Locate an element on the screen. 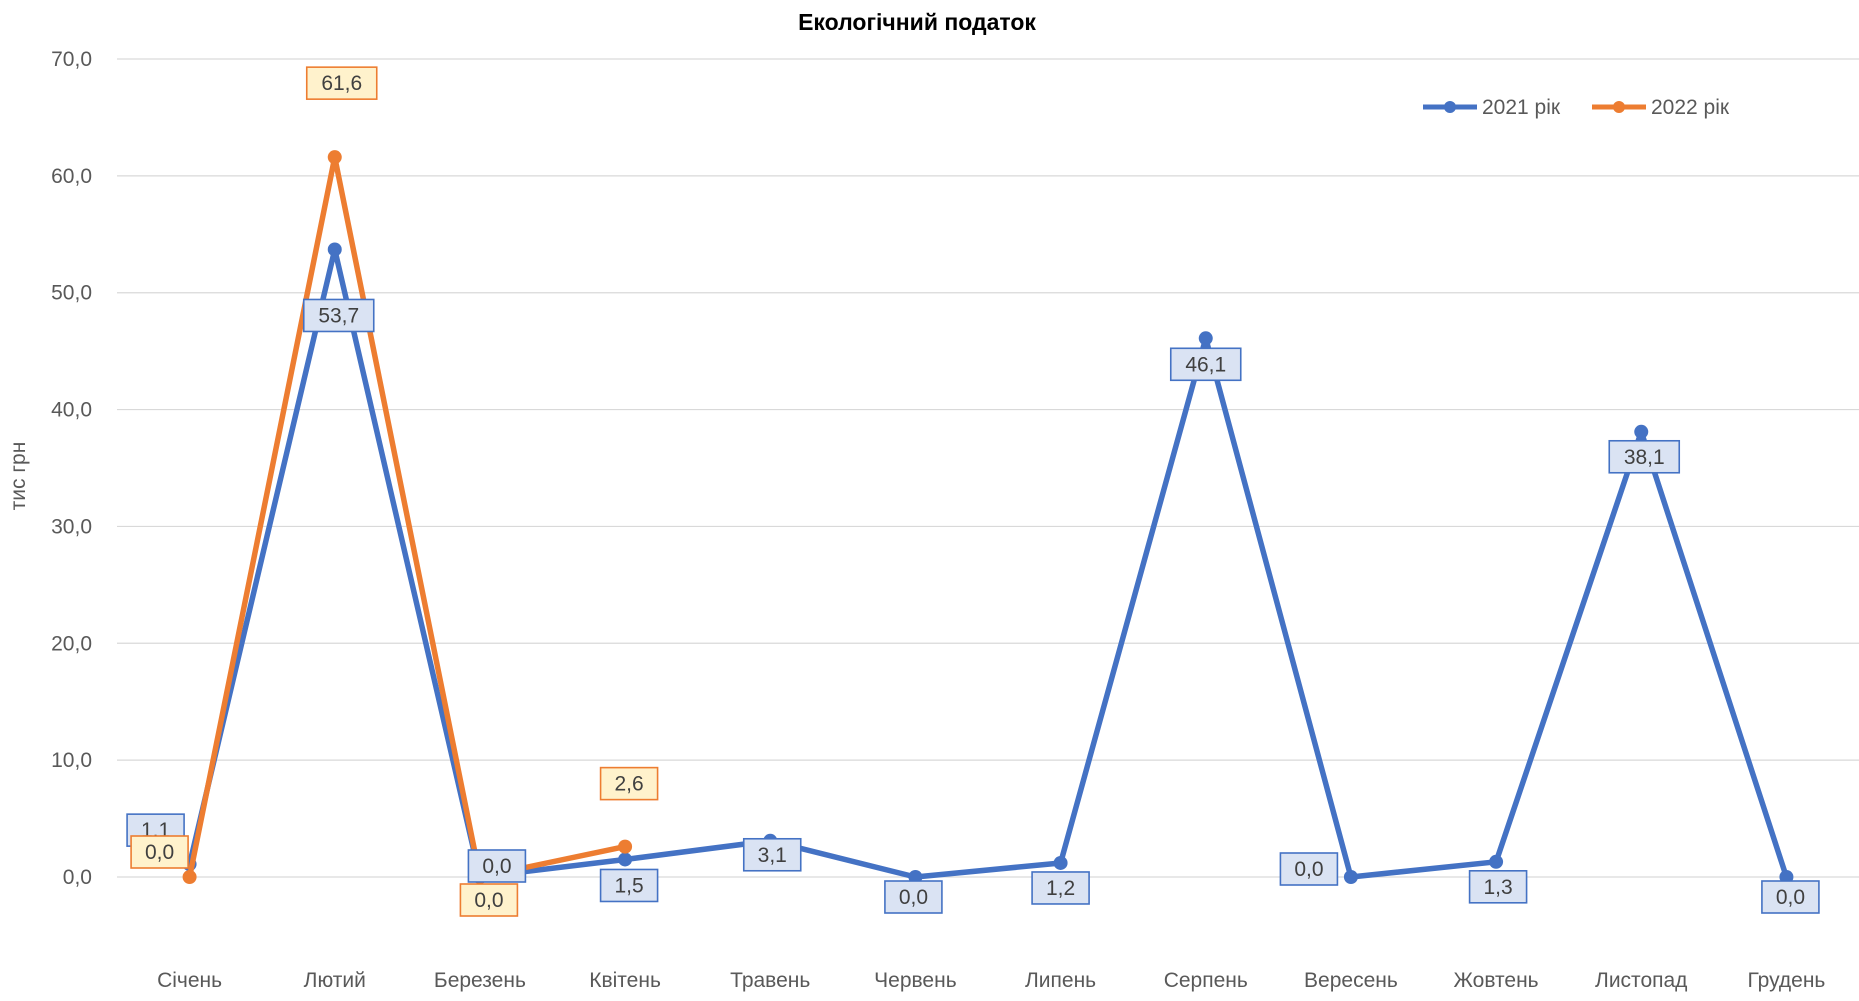 The height and width of the screenshot is (1001, 1859). data-label-text: 46,1 is located at coordinates (1205, 364).